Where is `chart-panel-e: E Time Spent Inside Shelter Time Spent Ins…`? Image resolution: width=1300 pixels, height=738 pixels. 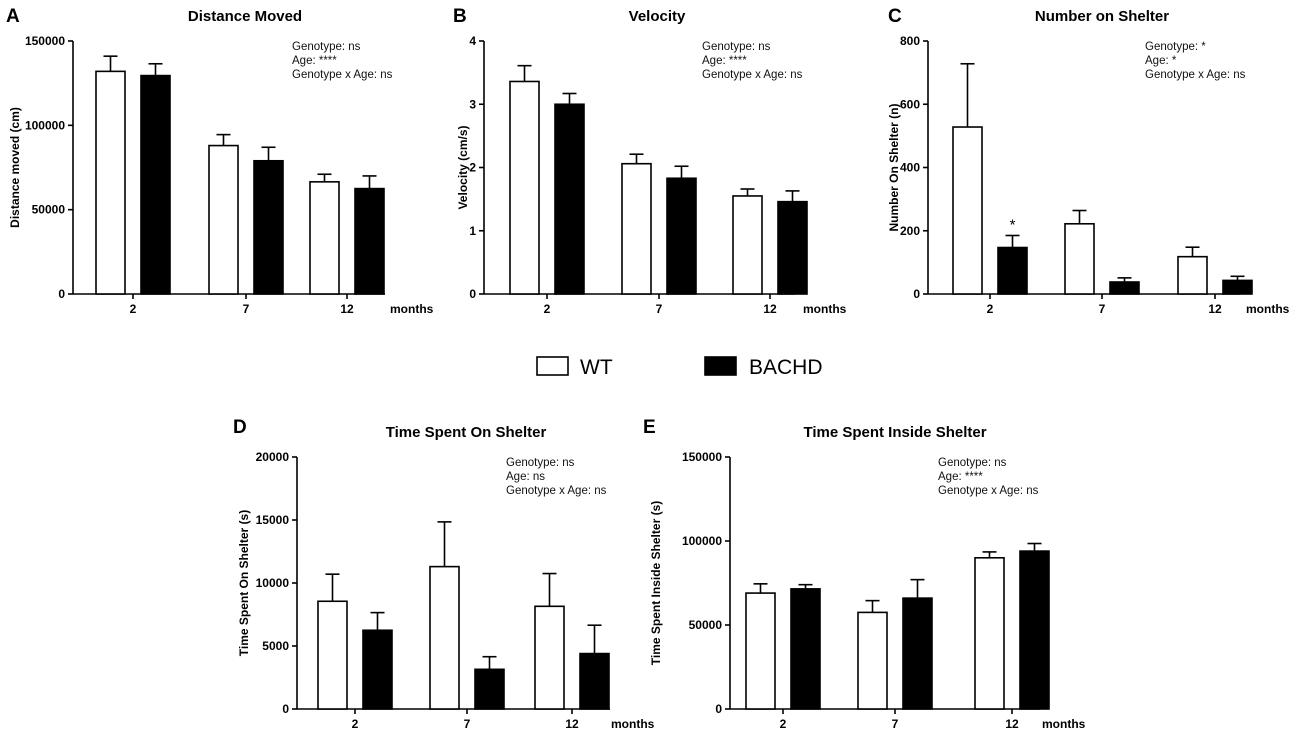
chart-panel-e: E Time Spent Inside Shelter Time Spent Ins… is located at coordinates (864, 574).